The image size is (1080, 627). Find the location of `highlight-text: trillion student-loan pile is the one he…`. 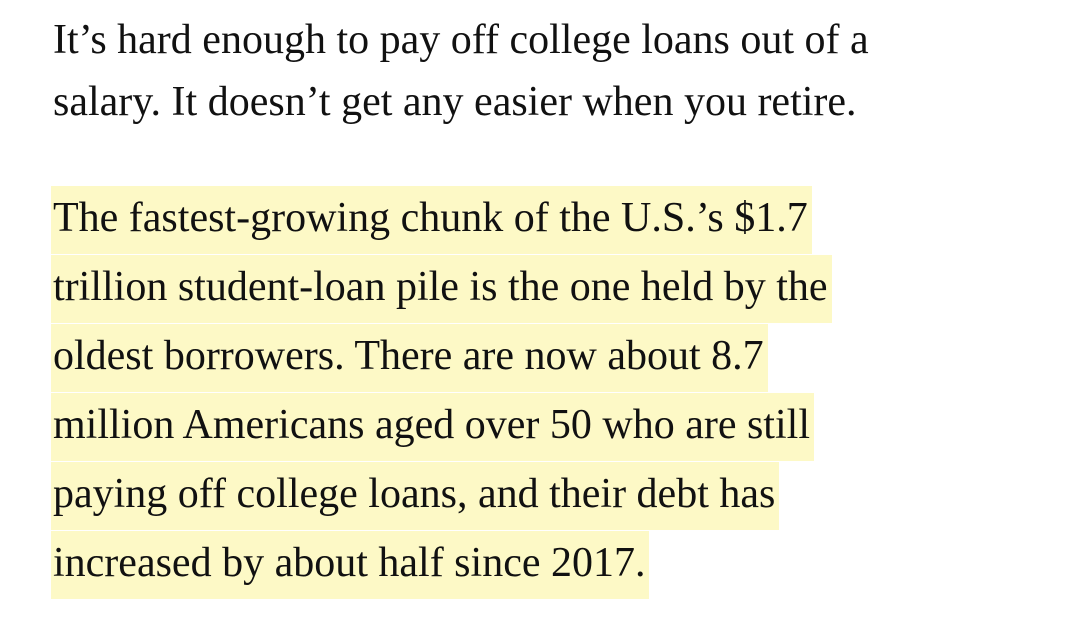

highlight-text: trillion student-loan pile is the one he… is located at coordinates (441, 289).